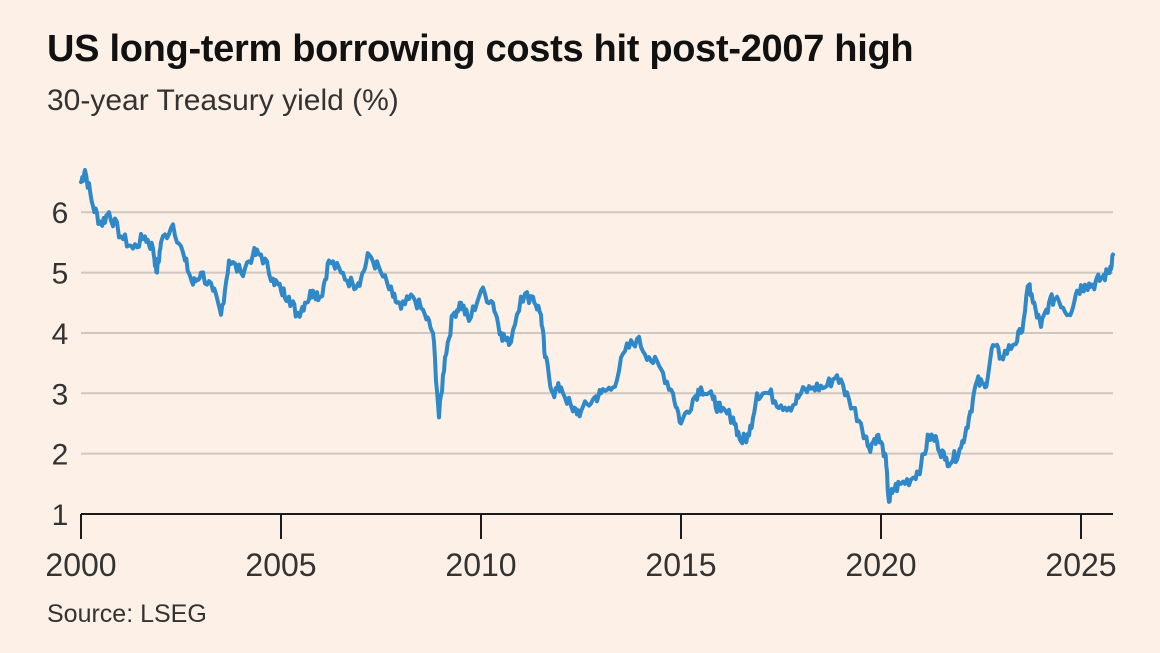  What do you see at coordinates (580, 565) in the screenshot?
I see `x-tick-labels: 2000 2005 2010 2015 2020 2025` at bounding box center [580, 565].